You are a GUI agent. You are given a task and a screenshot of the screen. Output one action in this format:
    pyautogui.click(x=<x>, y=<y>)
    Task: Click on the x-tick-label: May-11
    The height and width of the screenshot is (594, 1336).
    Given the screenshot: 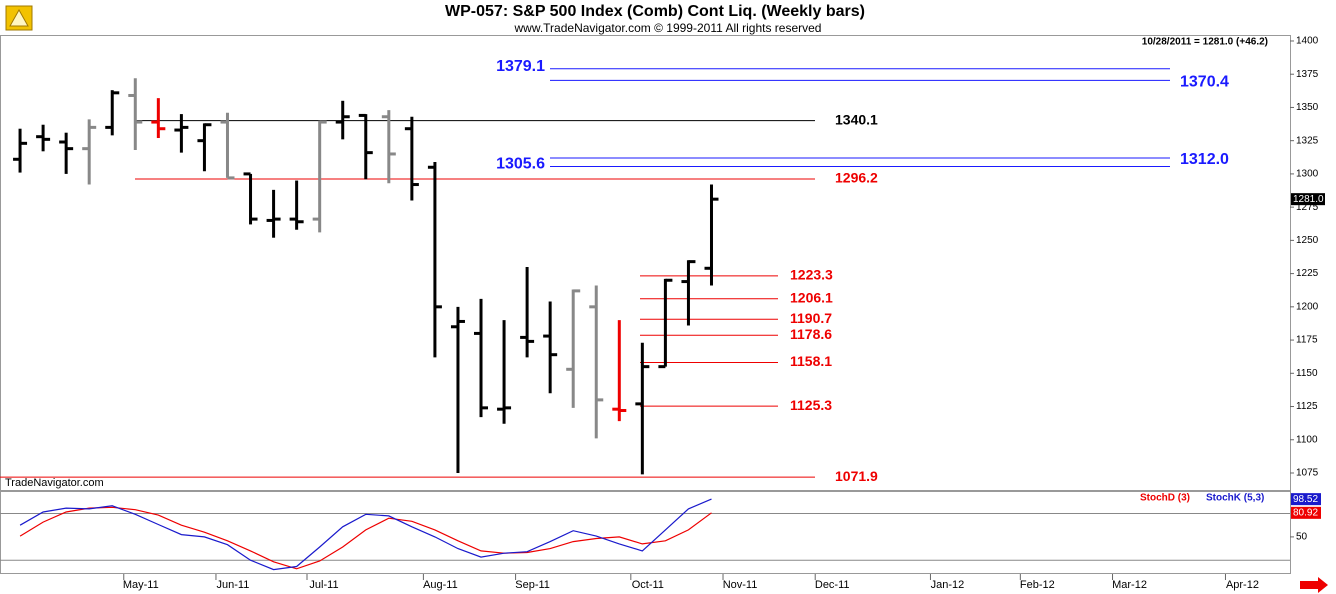 What is the action you would take?
    pyautogui.click(x=141, y=585)
    